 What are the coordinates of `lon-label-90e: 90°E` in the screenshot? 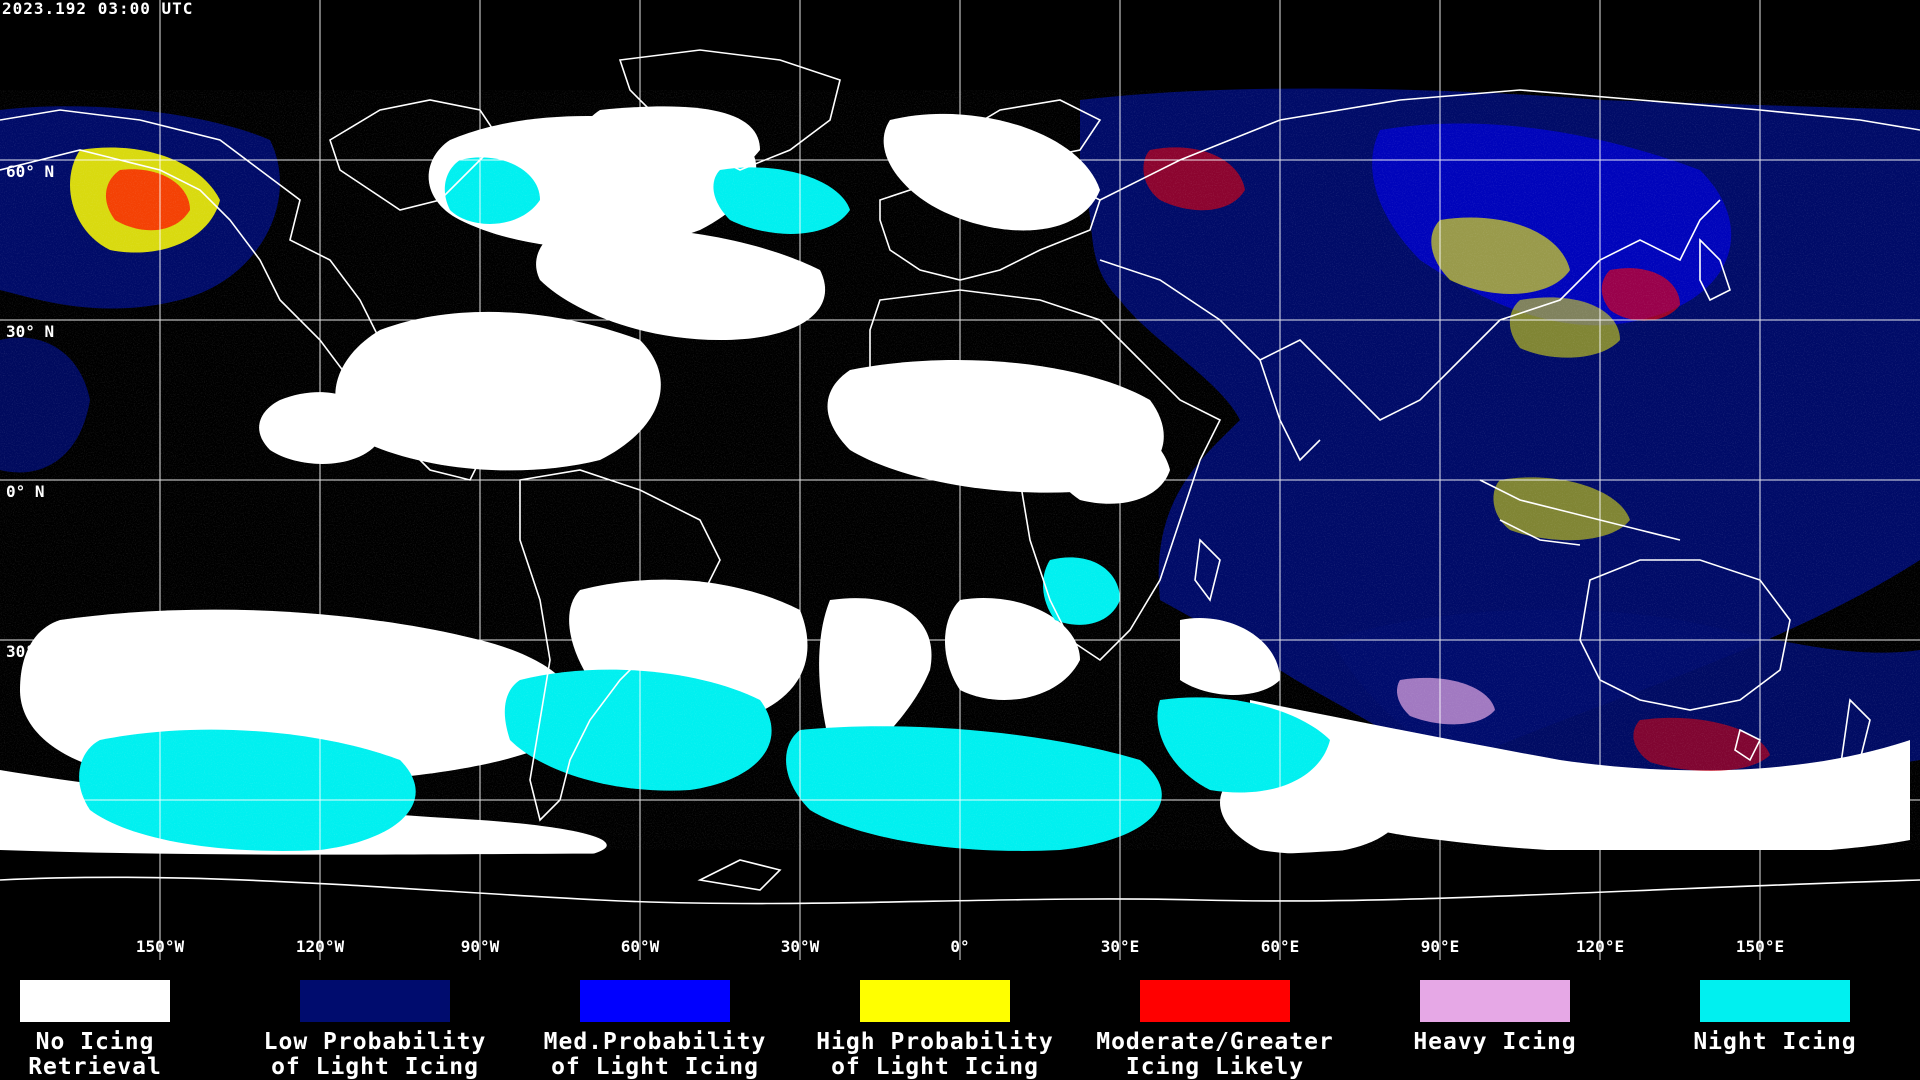 It's located at (1440, 946).